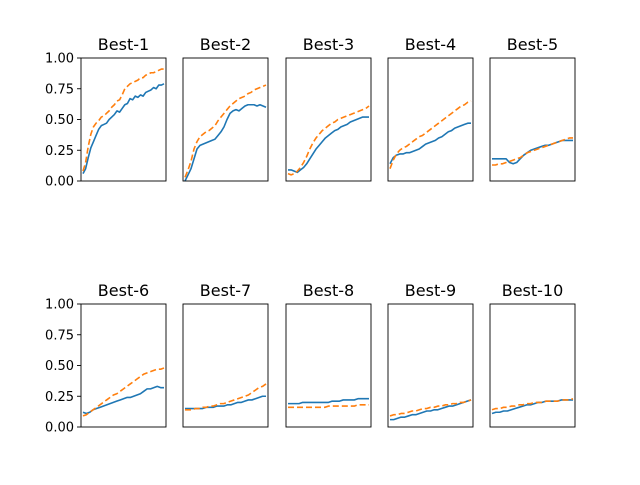 The width and height of the screenshot is (640, 485). I want to click on panel-5-frame, so click(532, 119).